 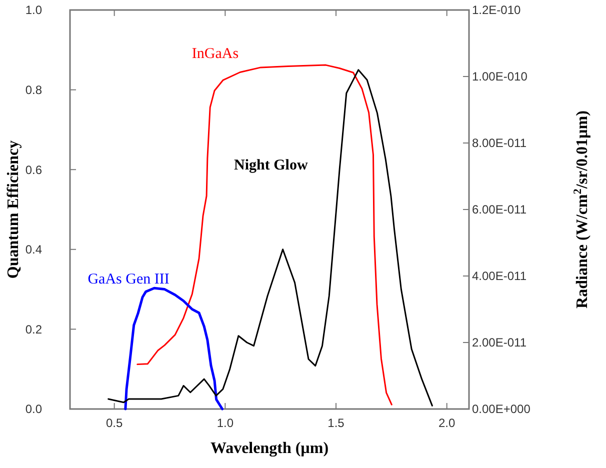 I want to click on y2-tick-label: 2.00E-011, so click(x=499, y=343).